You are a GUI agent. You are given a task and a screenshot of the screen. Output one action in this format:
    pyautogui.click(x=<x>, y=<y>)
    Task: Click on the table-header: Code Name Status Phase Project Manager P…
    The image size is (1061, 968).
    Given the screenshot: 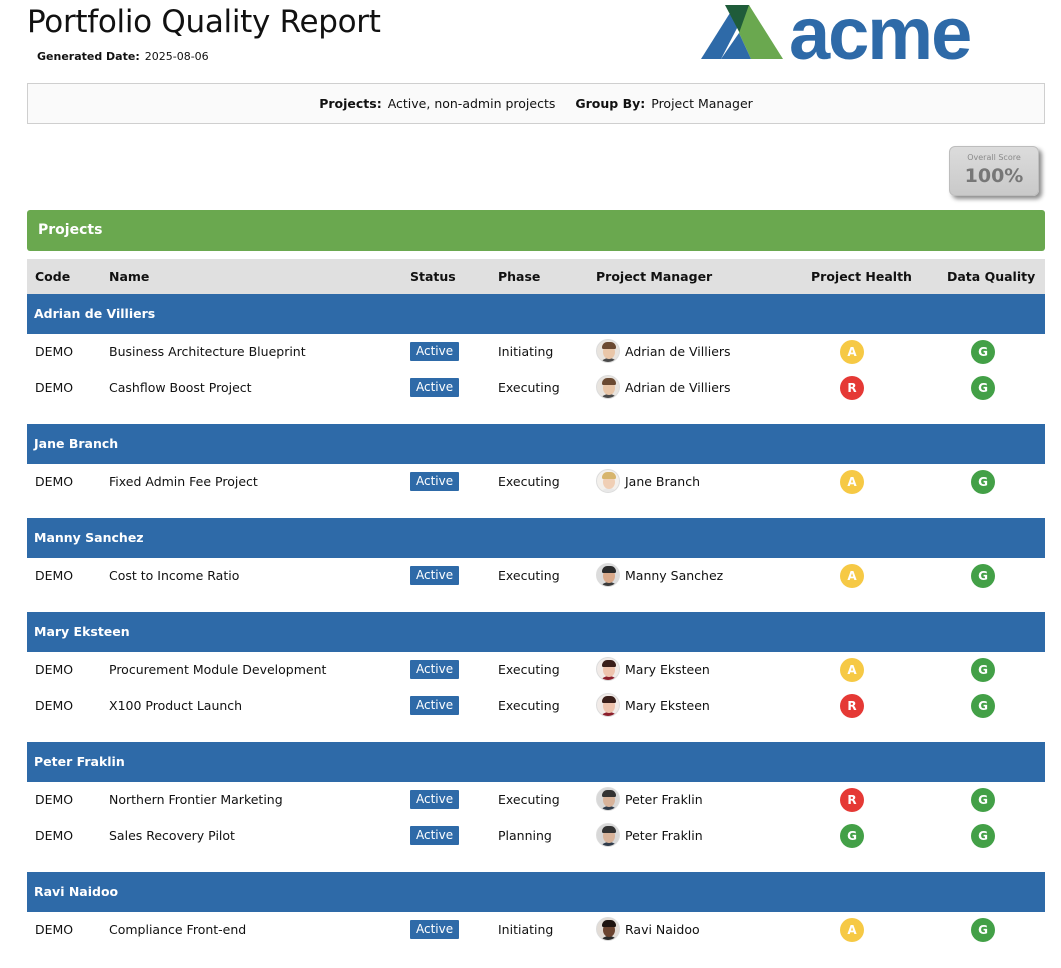 What is the action you would take?
    pyautogui.click(x=536, y=276)
    